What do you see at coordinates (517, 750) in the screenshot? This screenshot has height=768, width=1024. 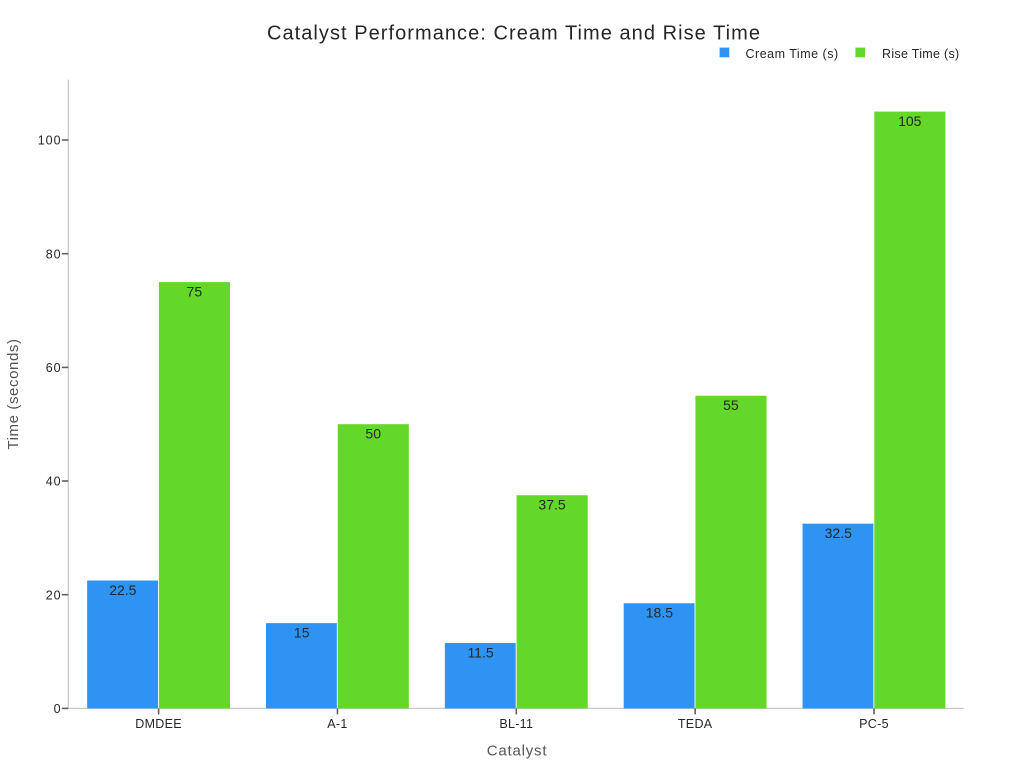 I see `svg-text: Catalyst` at bounding box center [517, 750].